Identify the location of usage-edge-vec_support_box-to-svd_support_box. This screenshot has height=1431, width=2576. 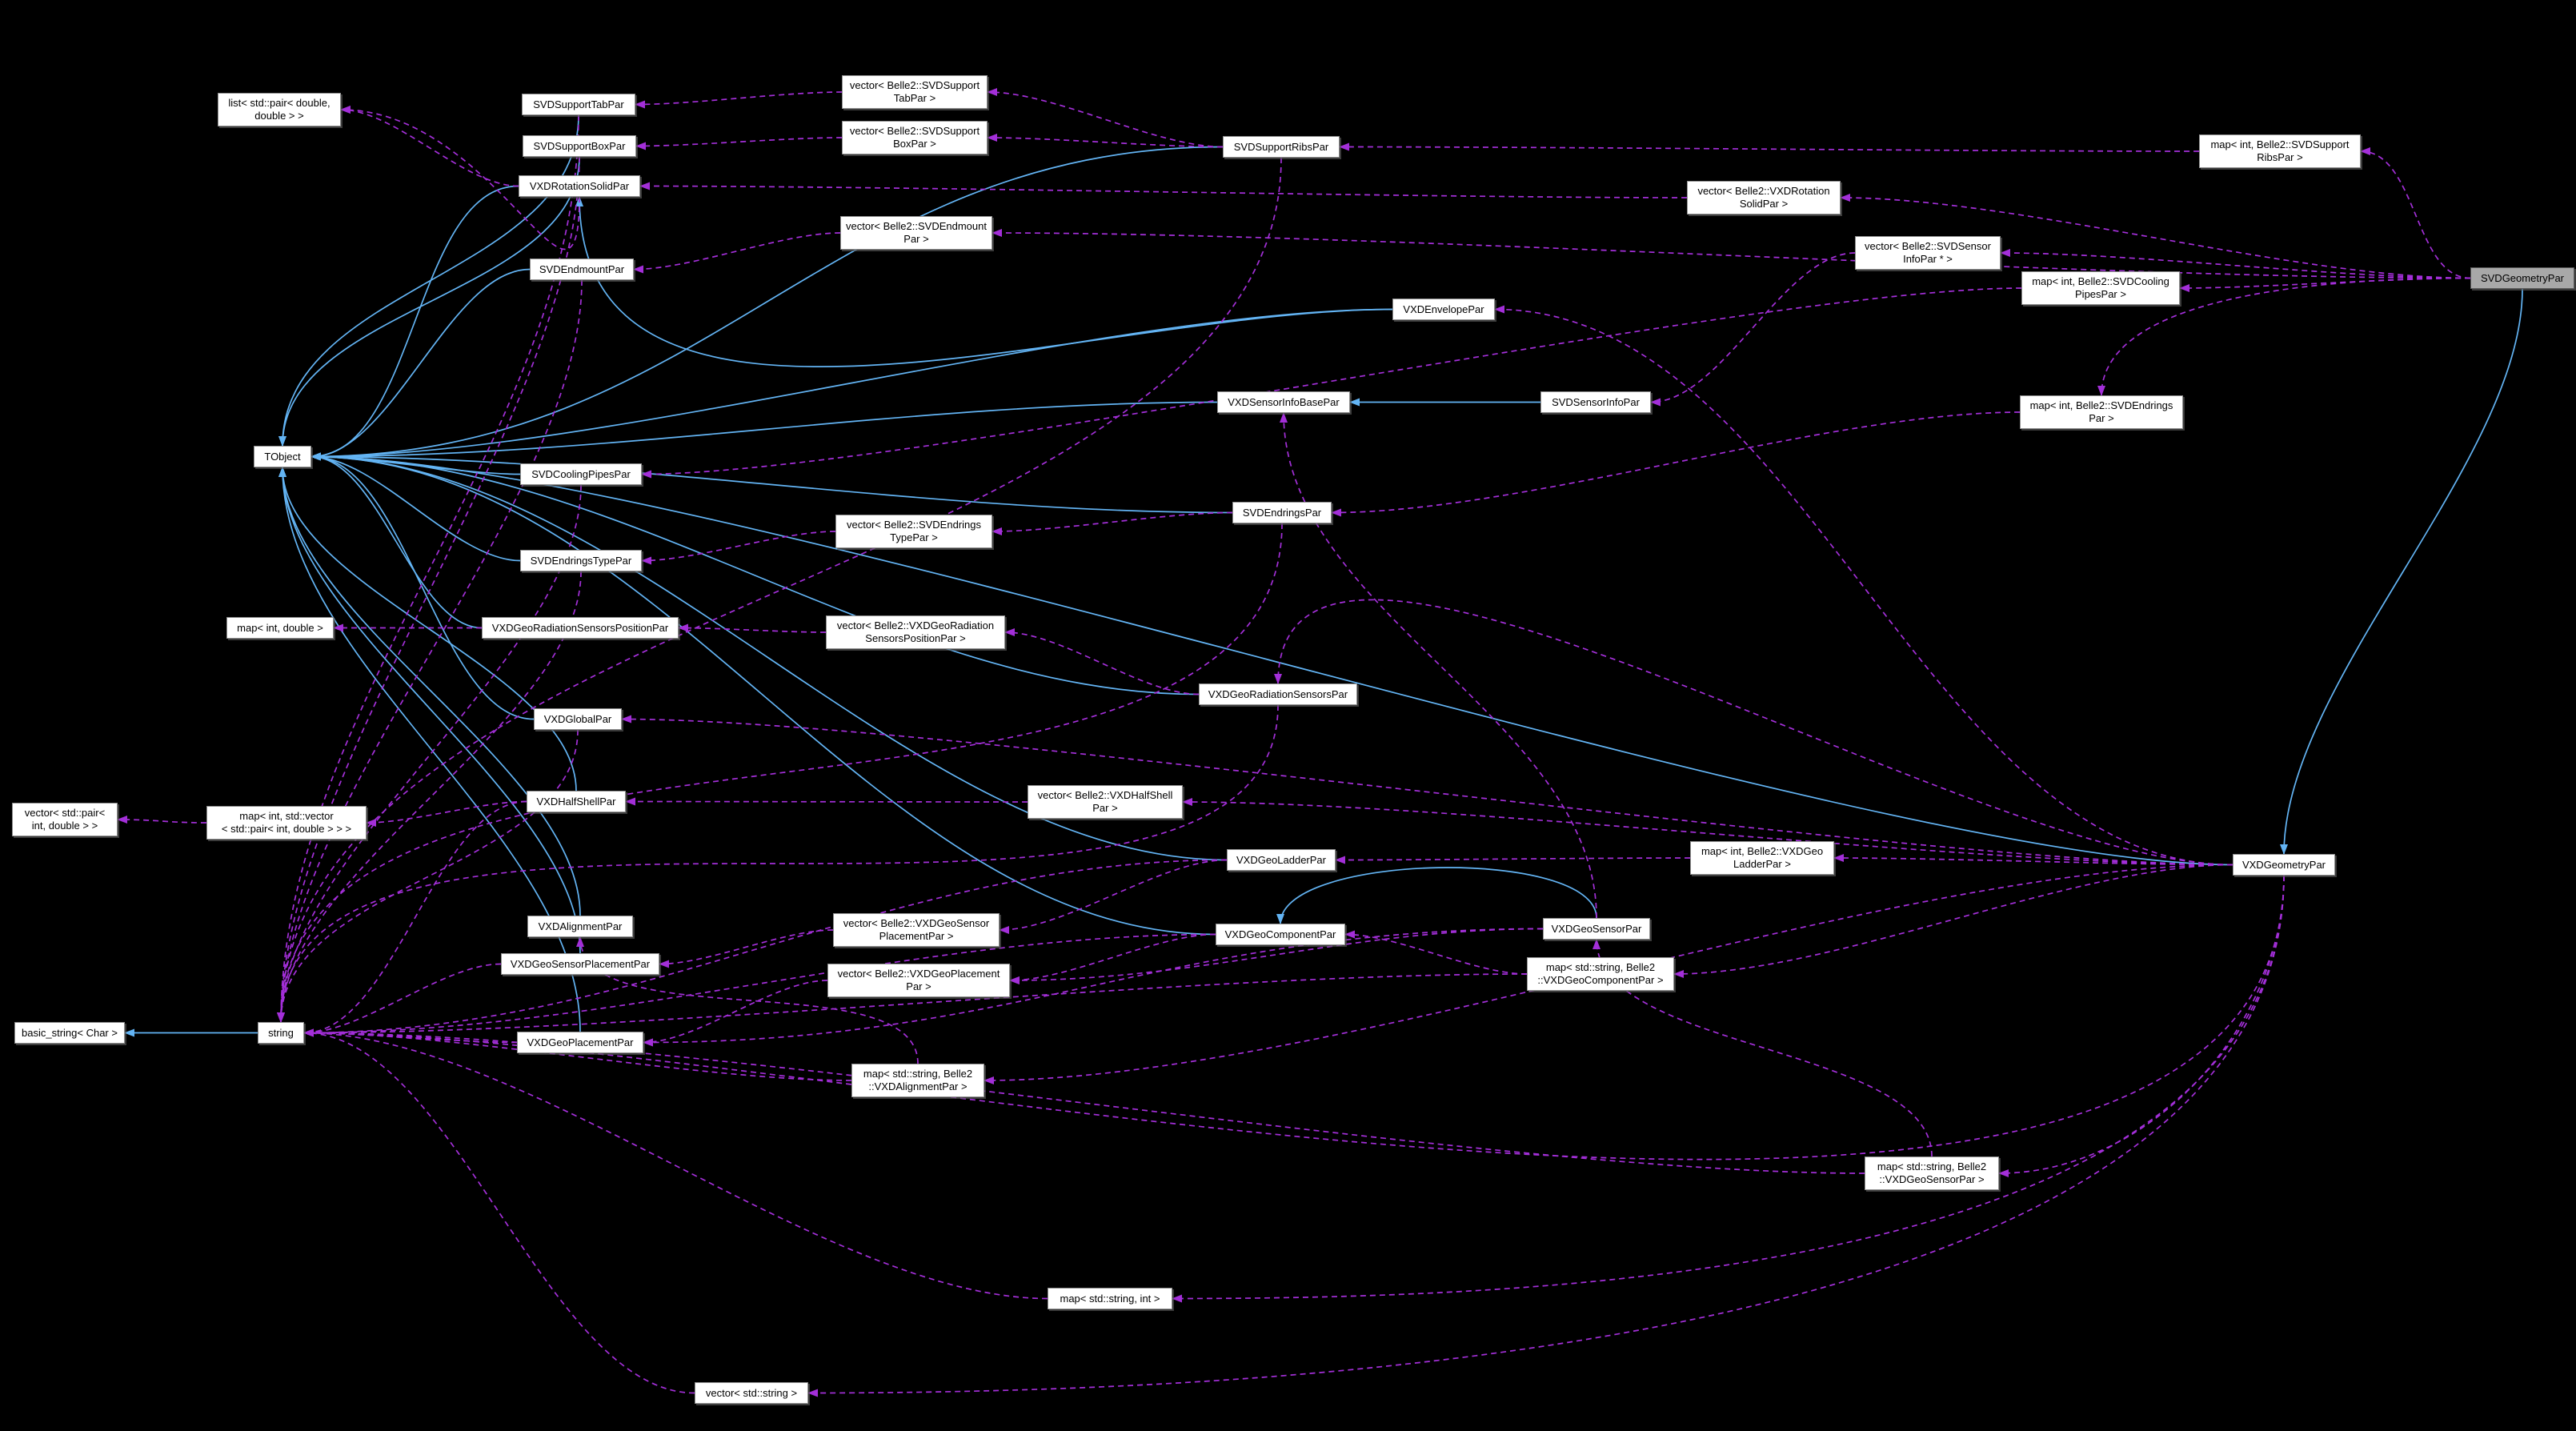
(739, 143).